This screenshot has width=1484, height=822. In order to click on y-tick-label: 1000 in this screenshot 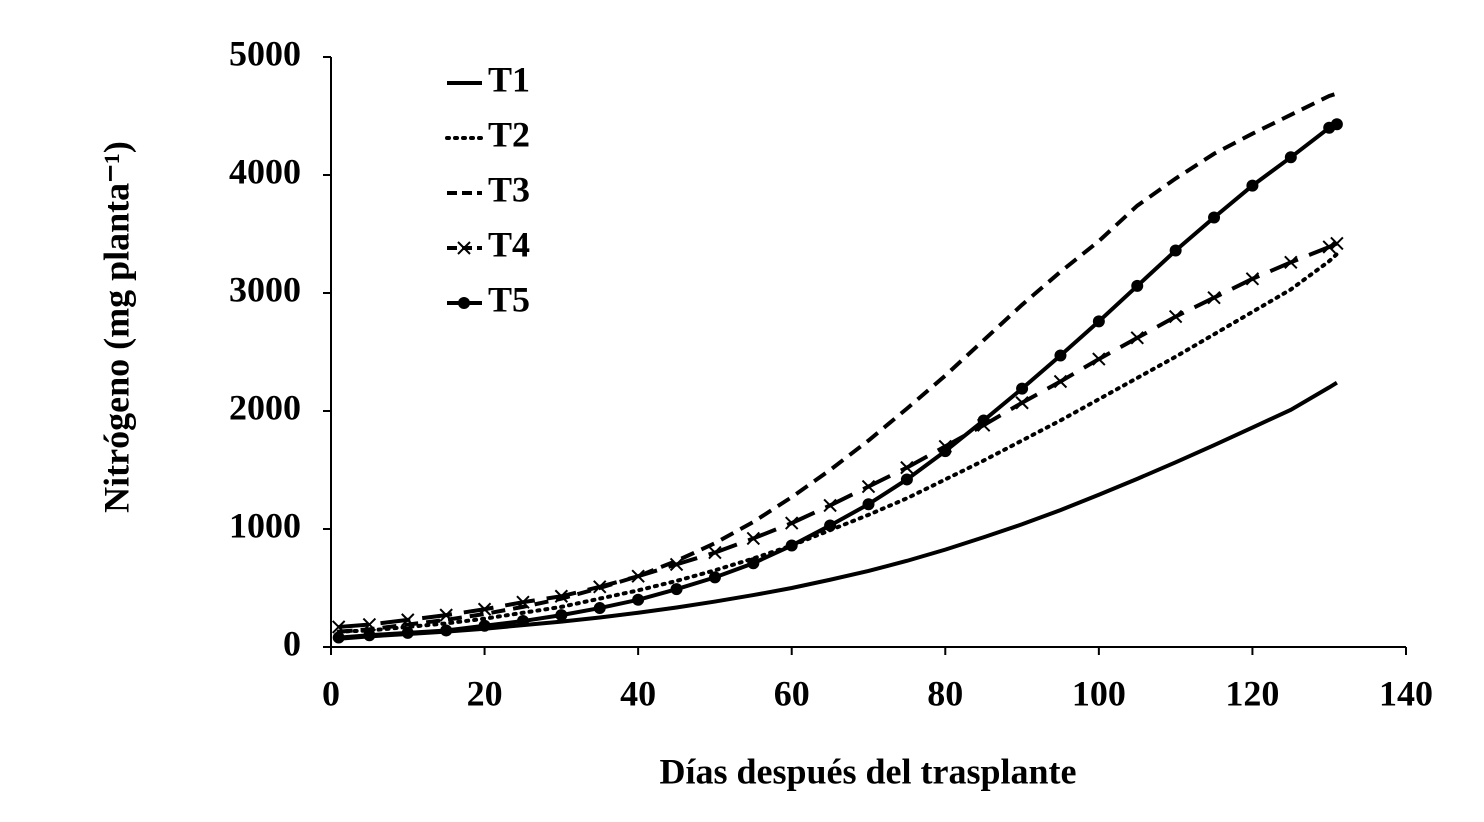, I will do `click(265, 525)`.